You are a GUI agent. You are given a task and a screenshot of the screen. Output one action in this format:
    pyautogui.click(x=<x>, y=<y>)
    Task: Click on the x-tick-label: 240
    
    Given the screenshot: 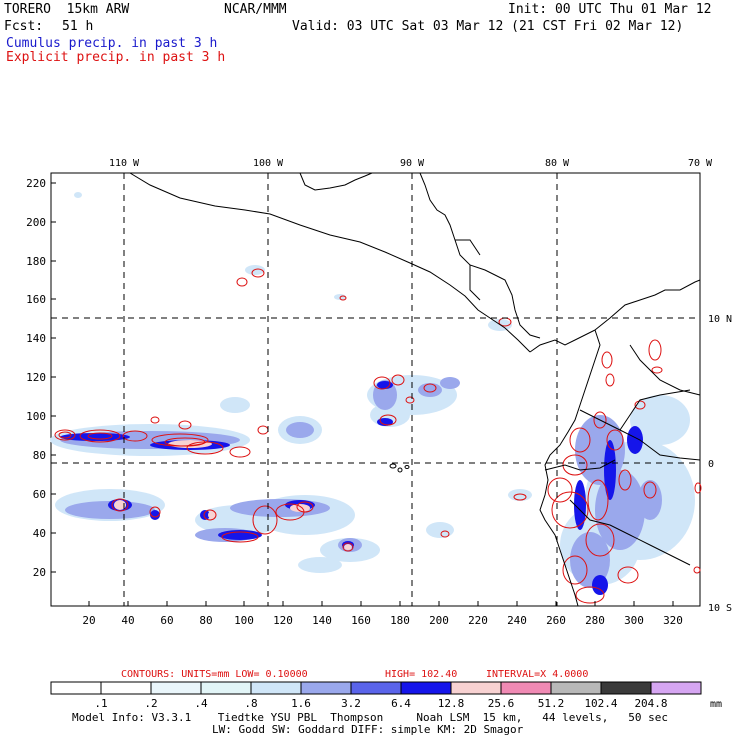 What is the action you would take?
    pyautogui.click(x=517, y=620)
    